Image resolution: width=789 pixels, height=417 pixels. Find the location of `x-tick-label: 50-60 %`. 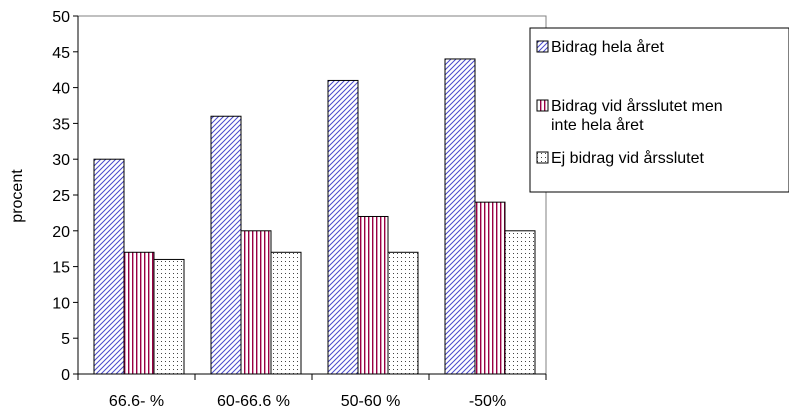

x-tick-label: 50-60 % is located at coordinates (371, 401).